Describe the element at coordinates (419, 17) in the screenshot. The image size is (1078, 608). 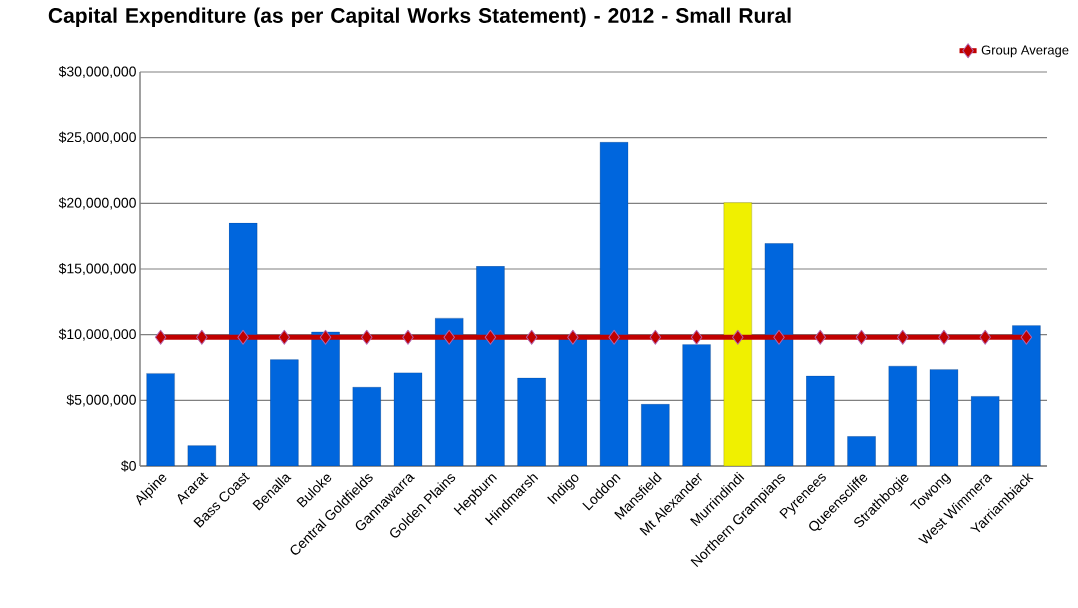
I see `chart-title: Capital Expenditure (as per Capital Works Statement) - 2012 - Small Rural` at that location.